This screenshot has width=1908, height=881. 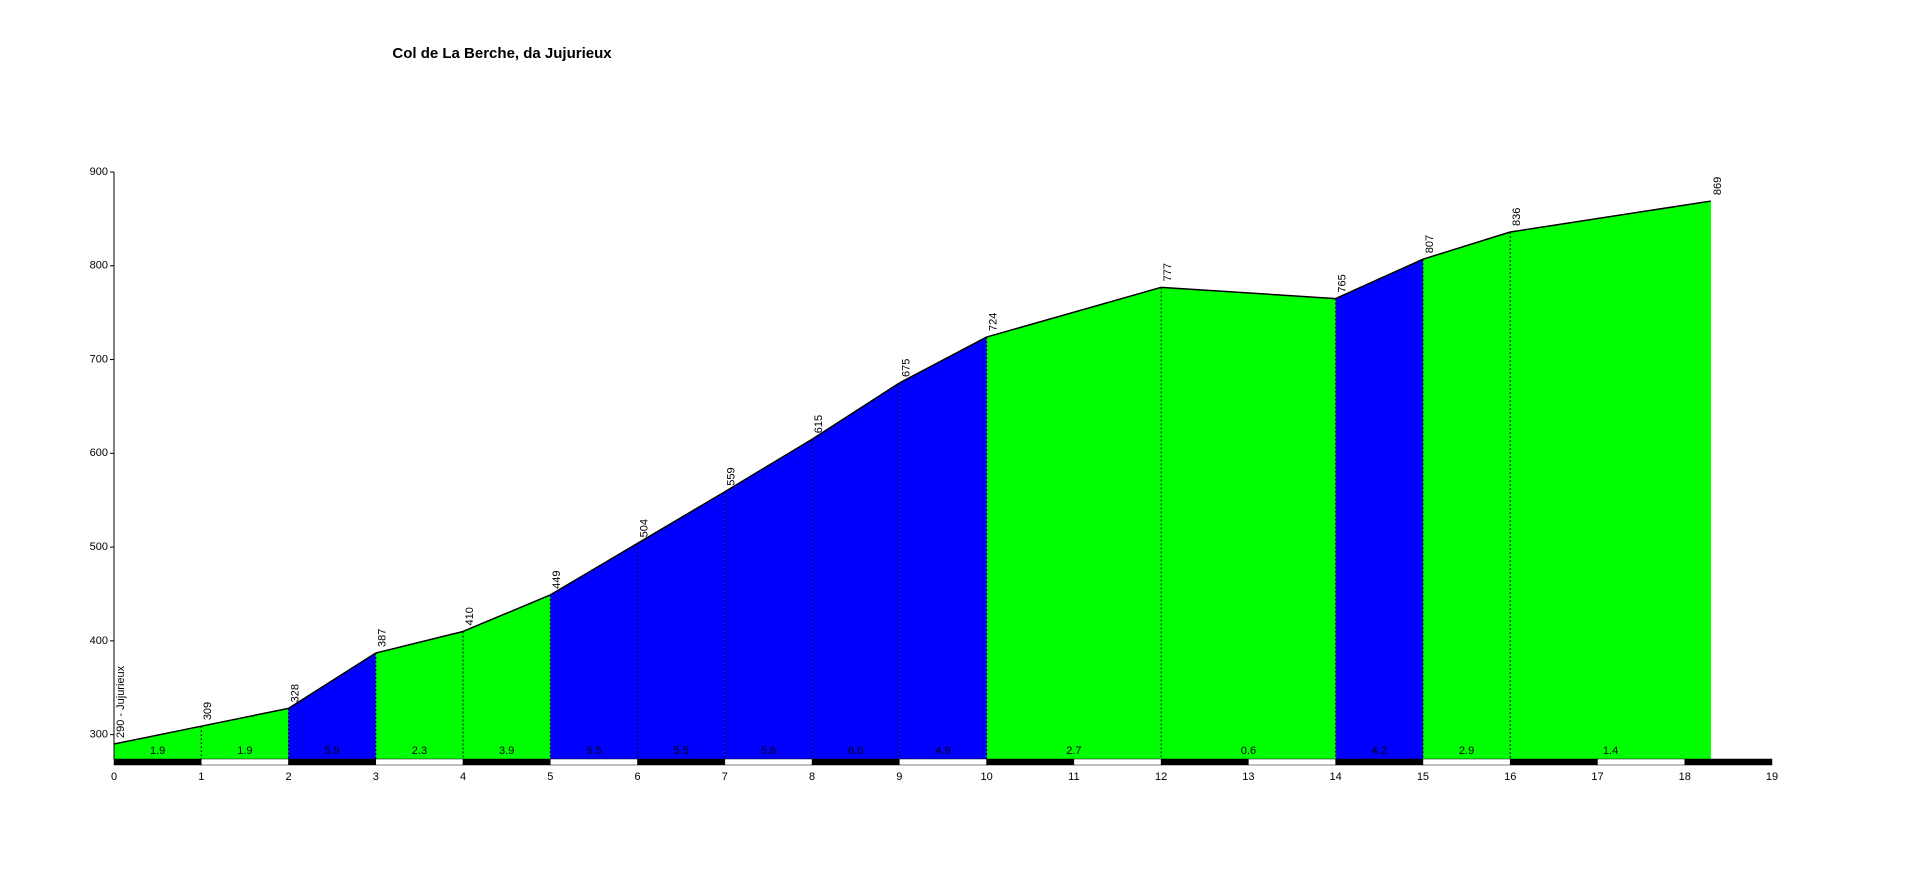 What do you see at coordinates (288, 777) in the screenshot?
I see `x-tick-label: 2` at bounding box center [288, 777].